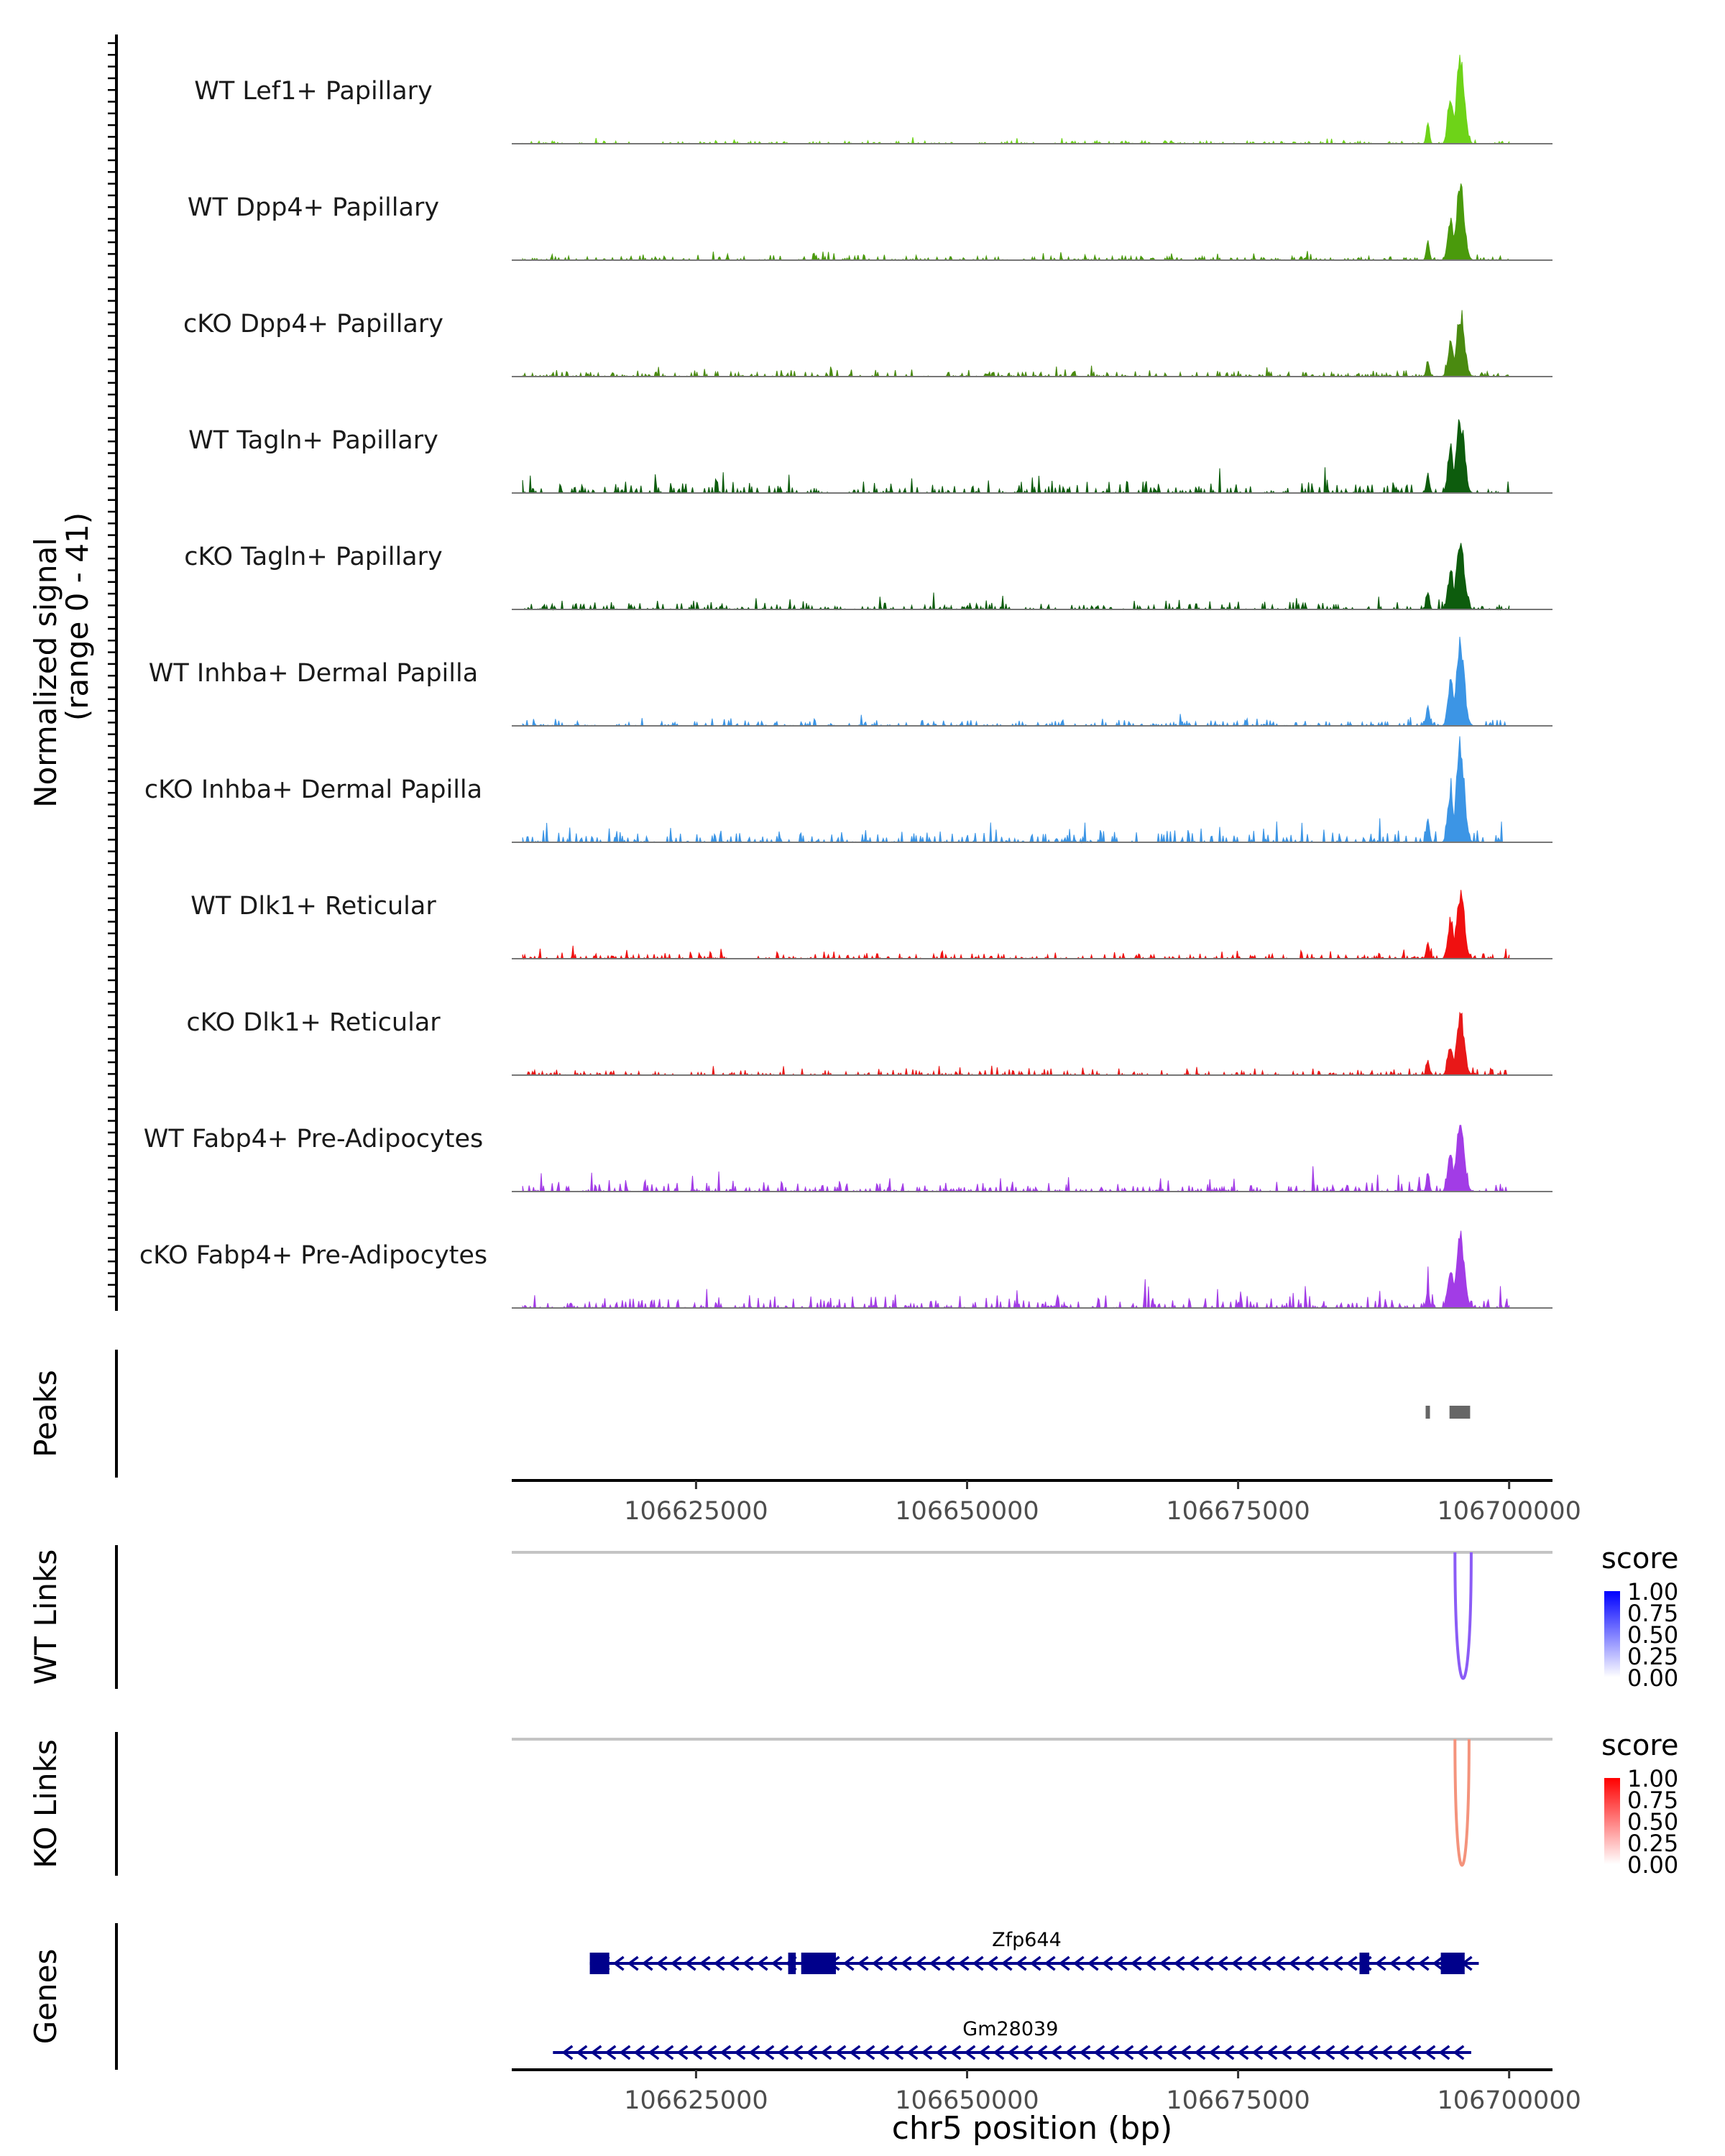 The height and width of the screenshot is (2156, 1725). What do you see at coordinates (1238, 1512) in the screenshot?
I see `x-tick-label: 106675000` at bounding box center [1238, 1512].